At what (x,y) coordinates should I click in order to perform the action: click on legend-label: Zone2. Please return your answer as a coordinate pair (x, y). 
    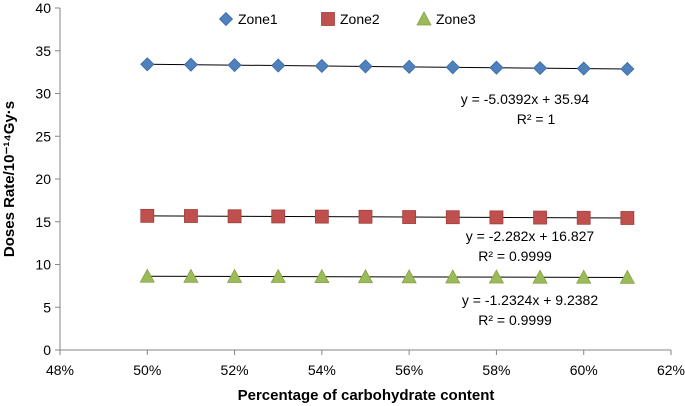
    Looking at the image, I should click on (360, 19).